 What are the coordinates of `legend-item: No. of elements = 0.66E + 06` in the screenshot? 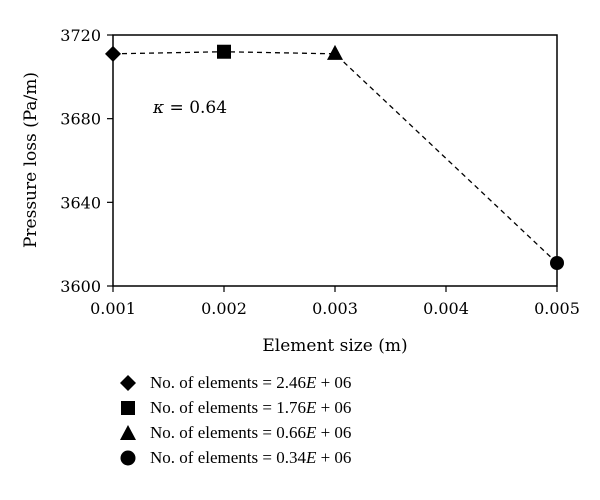 It's located at (234, 432).